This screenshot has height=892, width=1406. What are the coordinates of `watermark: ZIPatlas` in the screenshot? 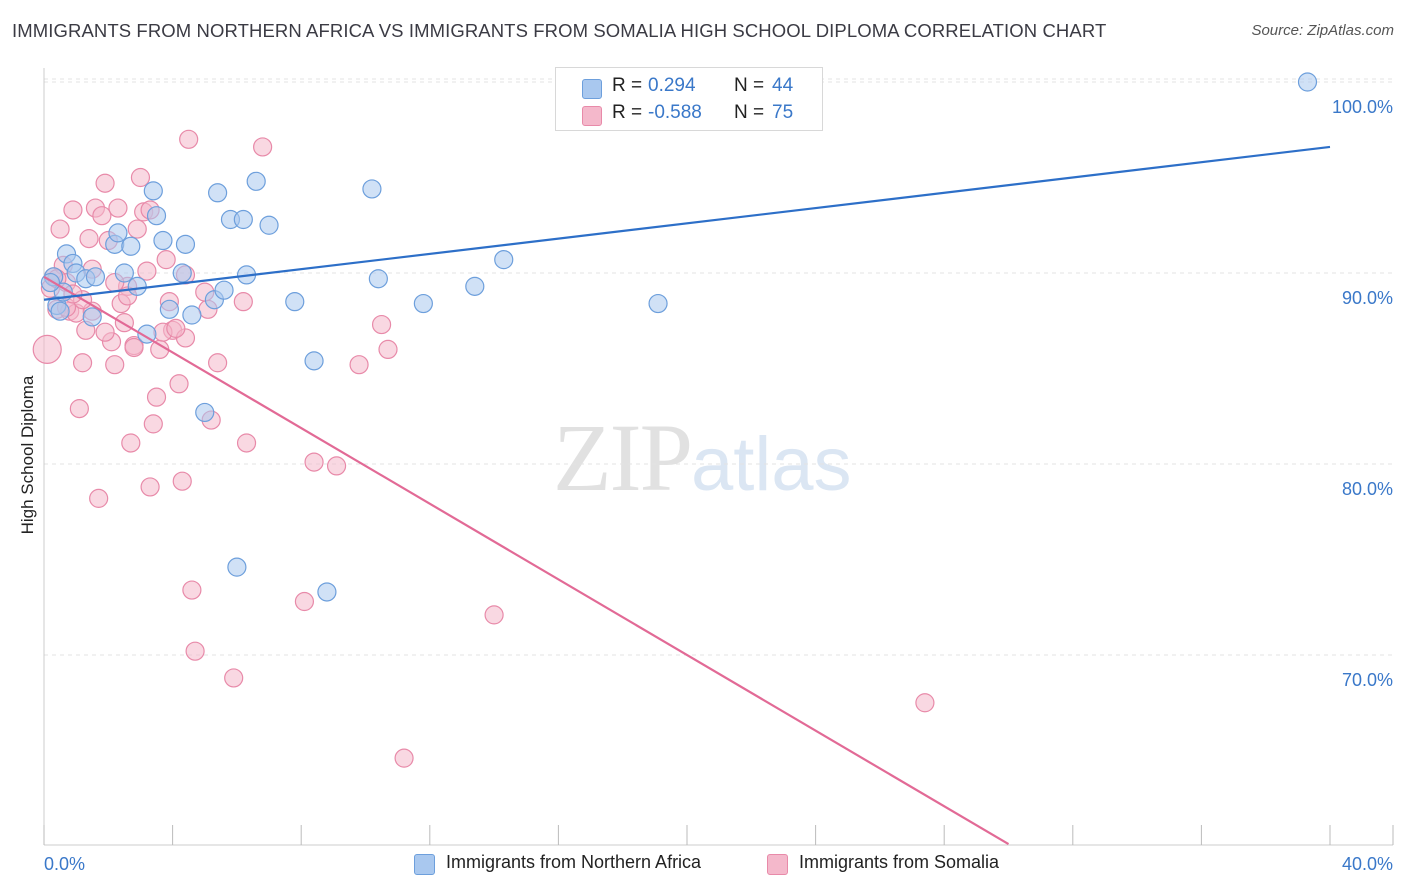 It's located at (702, 457).